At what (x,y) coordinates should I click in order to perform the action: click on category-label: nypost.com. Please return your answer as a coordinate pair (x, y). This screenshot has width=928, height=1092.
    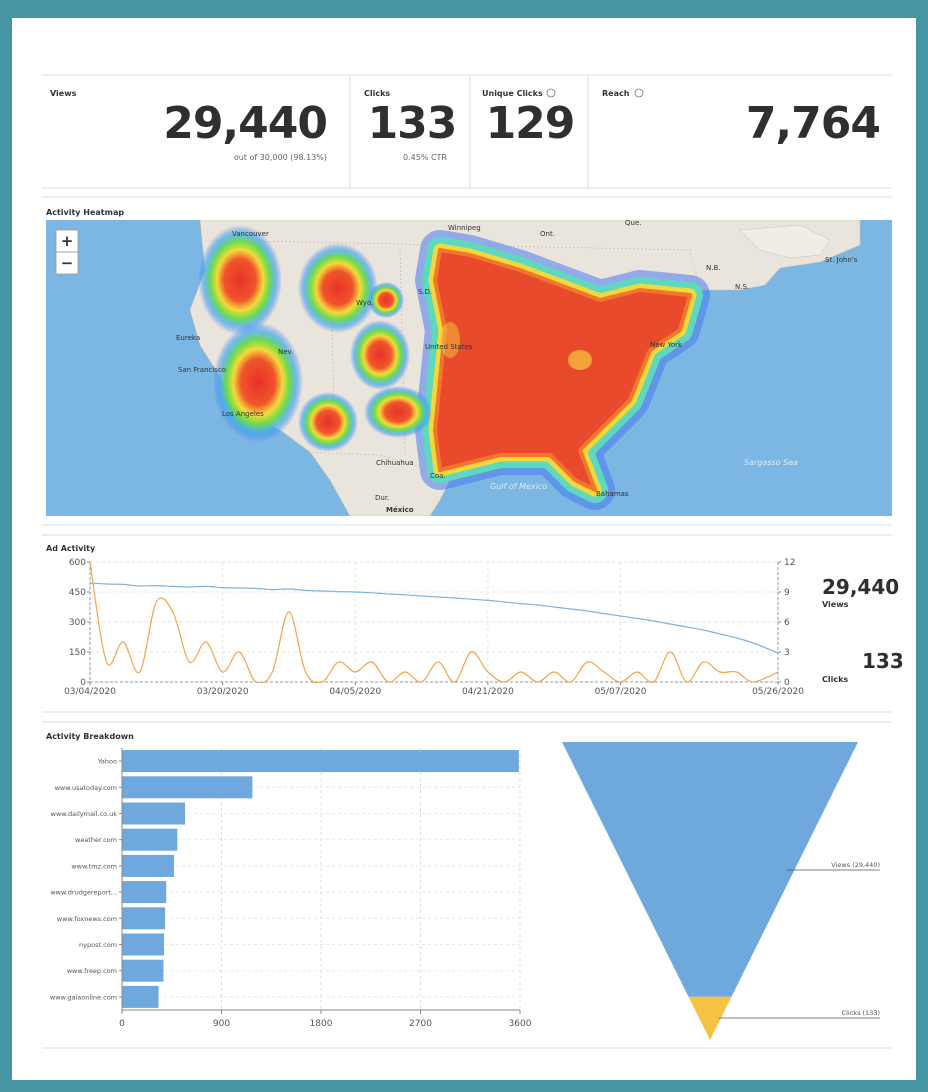
    Looking at the image, I should click on (98, 945).